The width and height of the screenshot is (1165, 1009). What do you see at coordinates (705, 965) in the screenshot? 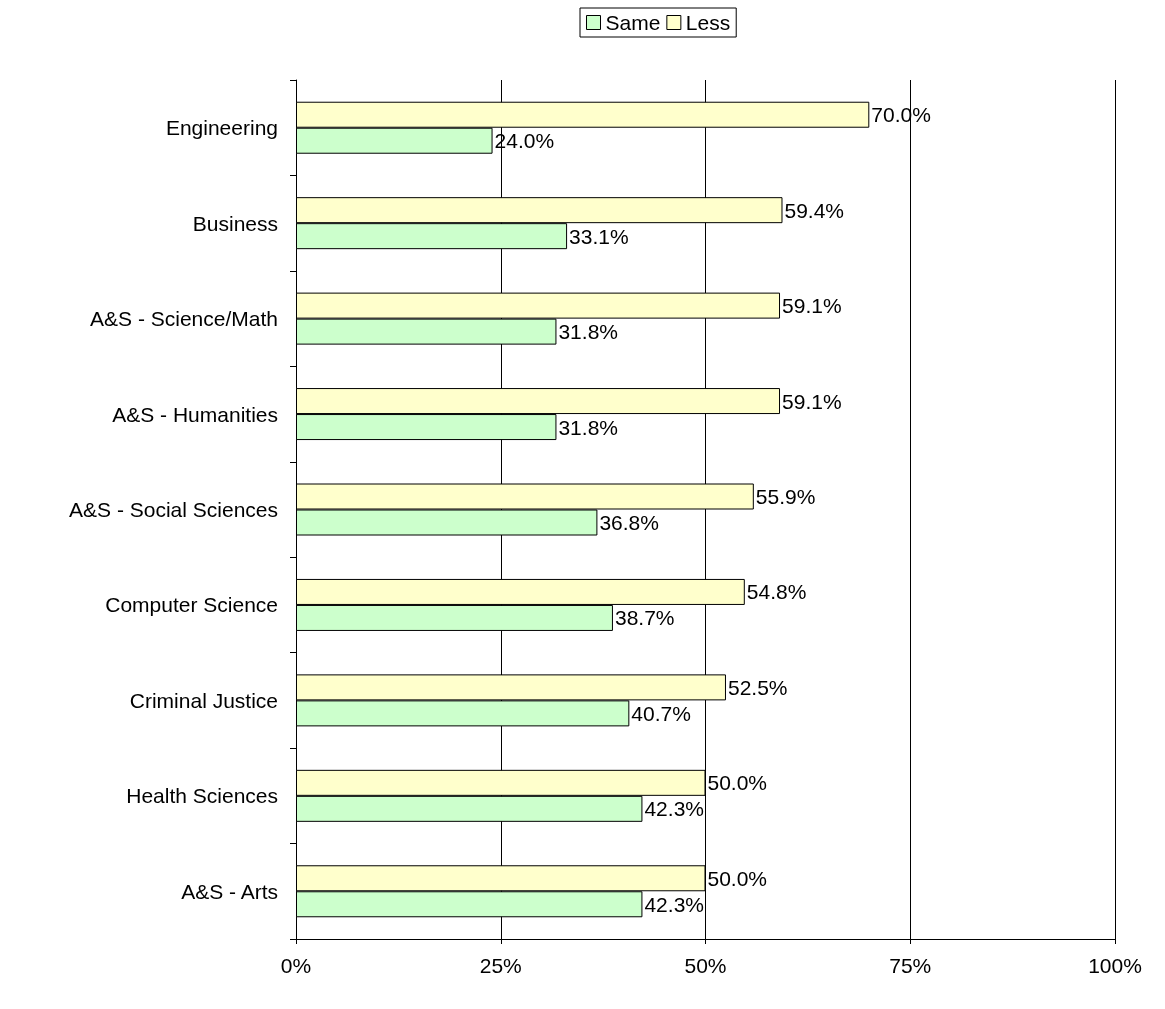
I see `x-tick-label: 50%` at bounding box center [705, 965].